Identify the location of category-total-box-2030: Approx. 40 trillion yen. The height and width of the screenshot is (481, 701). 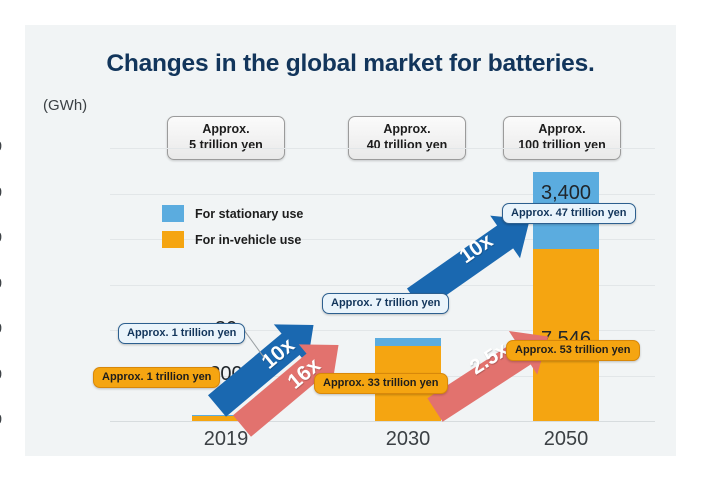
(407, 138).